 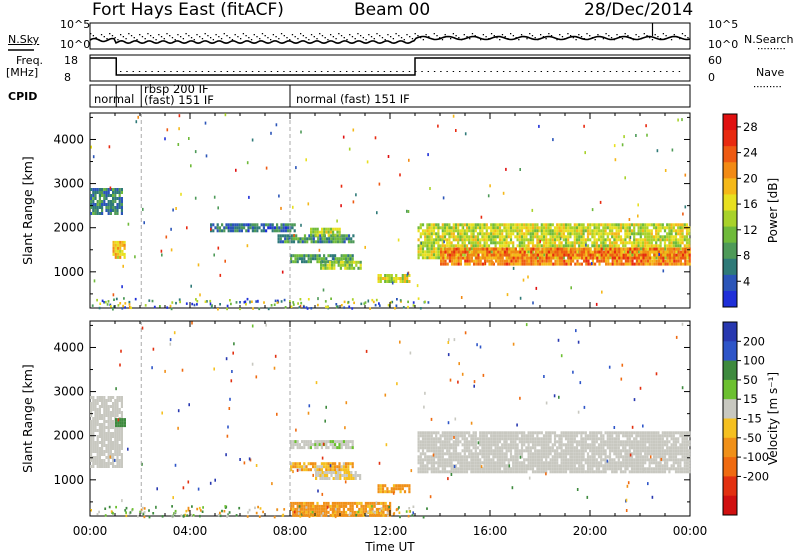 I want to click on station-title: Fort Hays East (fitACF), so click(x=188, y=10).